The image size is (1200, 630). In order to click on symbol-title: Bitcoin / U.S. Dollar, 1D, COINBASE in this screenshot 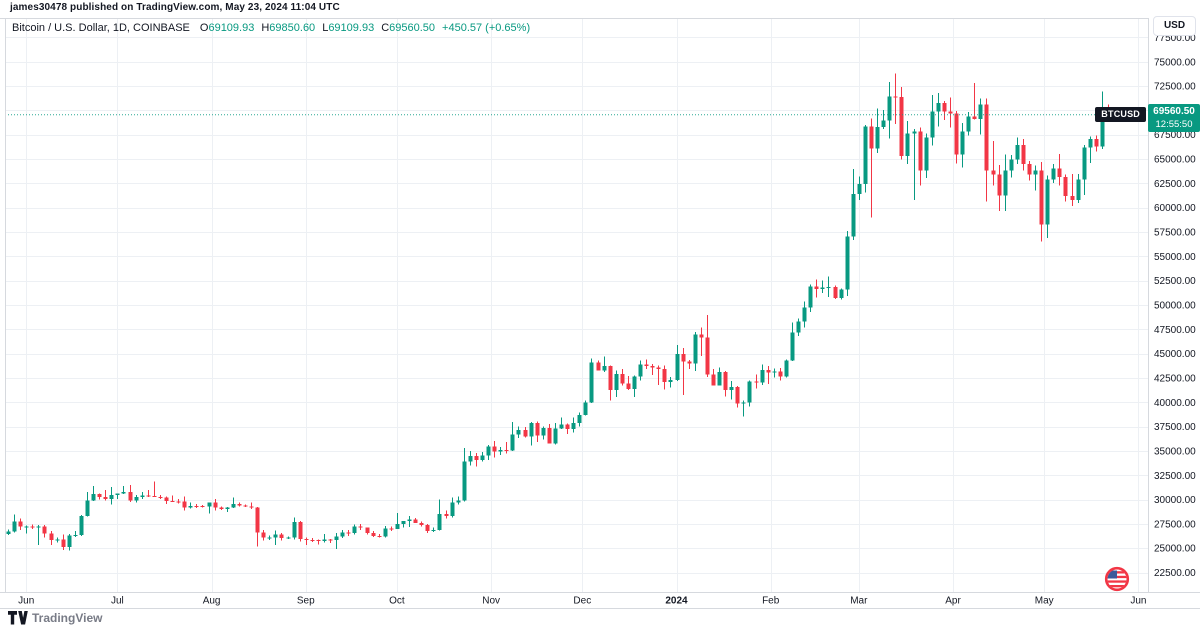, I will do `click(101, 28)`.